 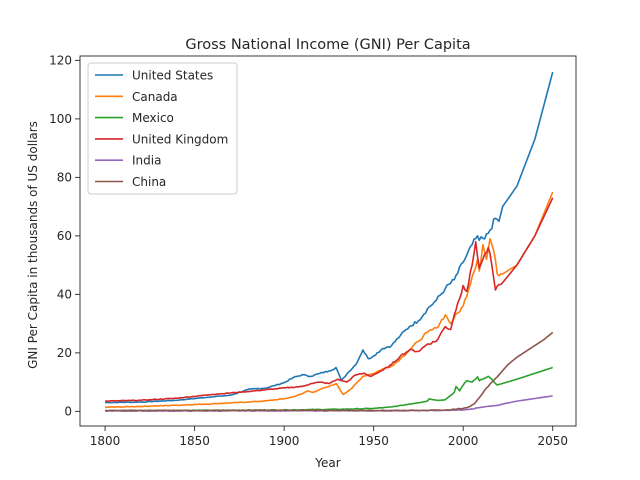 I want to click on x-tick-label: 2050, so click(x=552, y=441).